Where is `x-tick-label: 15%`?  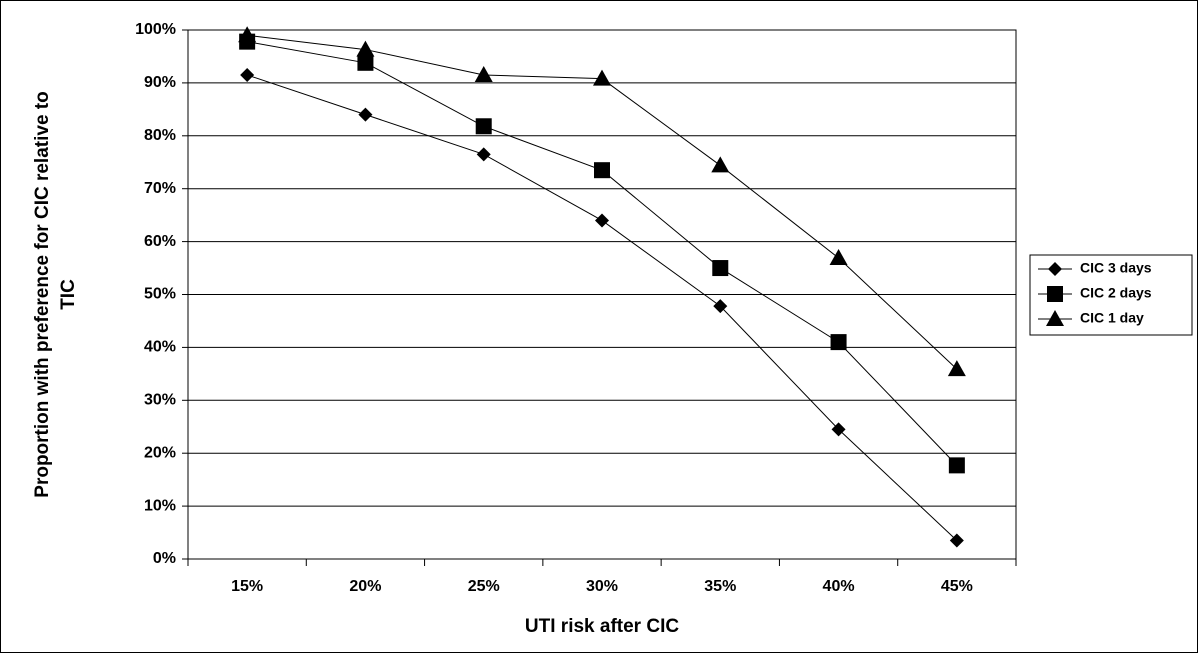
x-tick-label: 15% is located at coordinates (247, 586).